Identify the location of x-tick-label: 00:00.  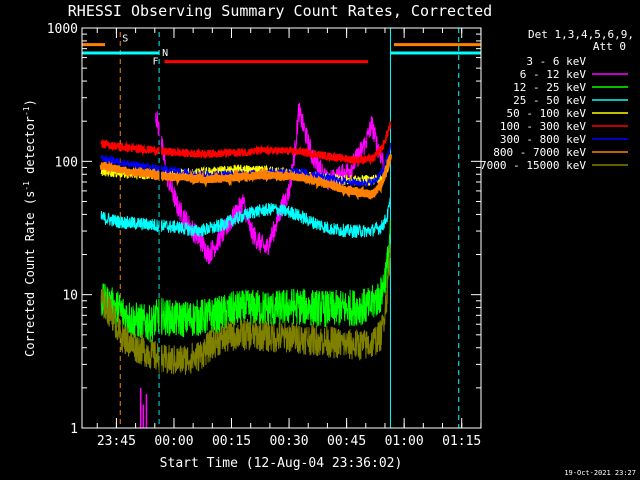
(173, 441).